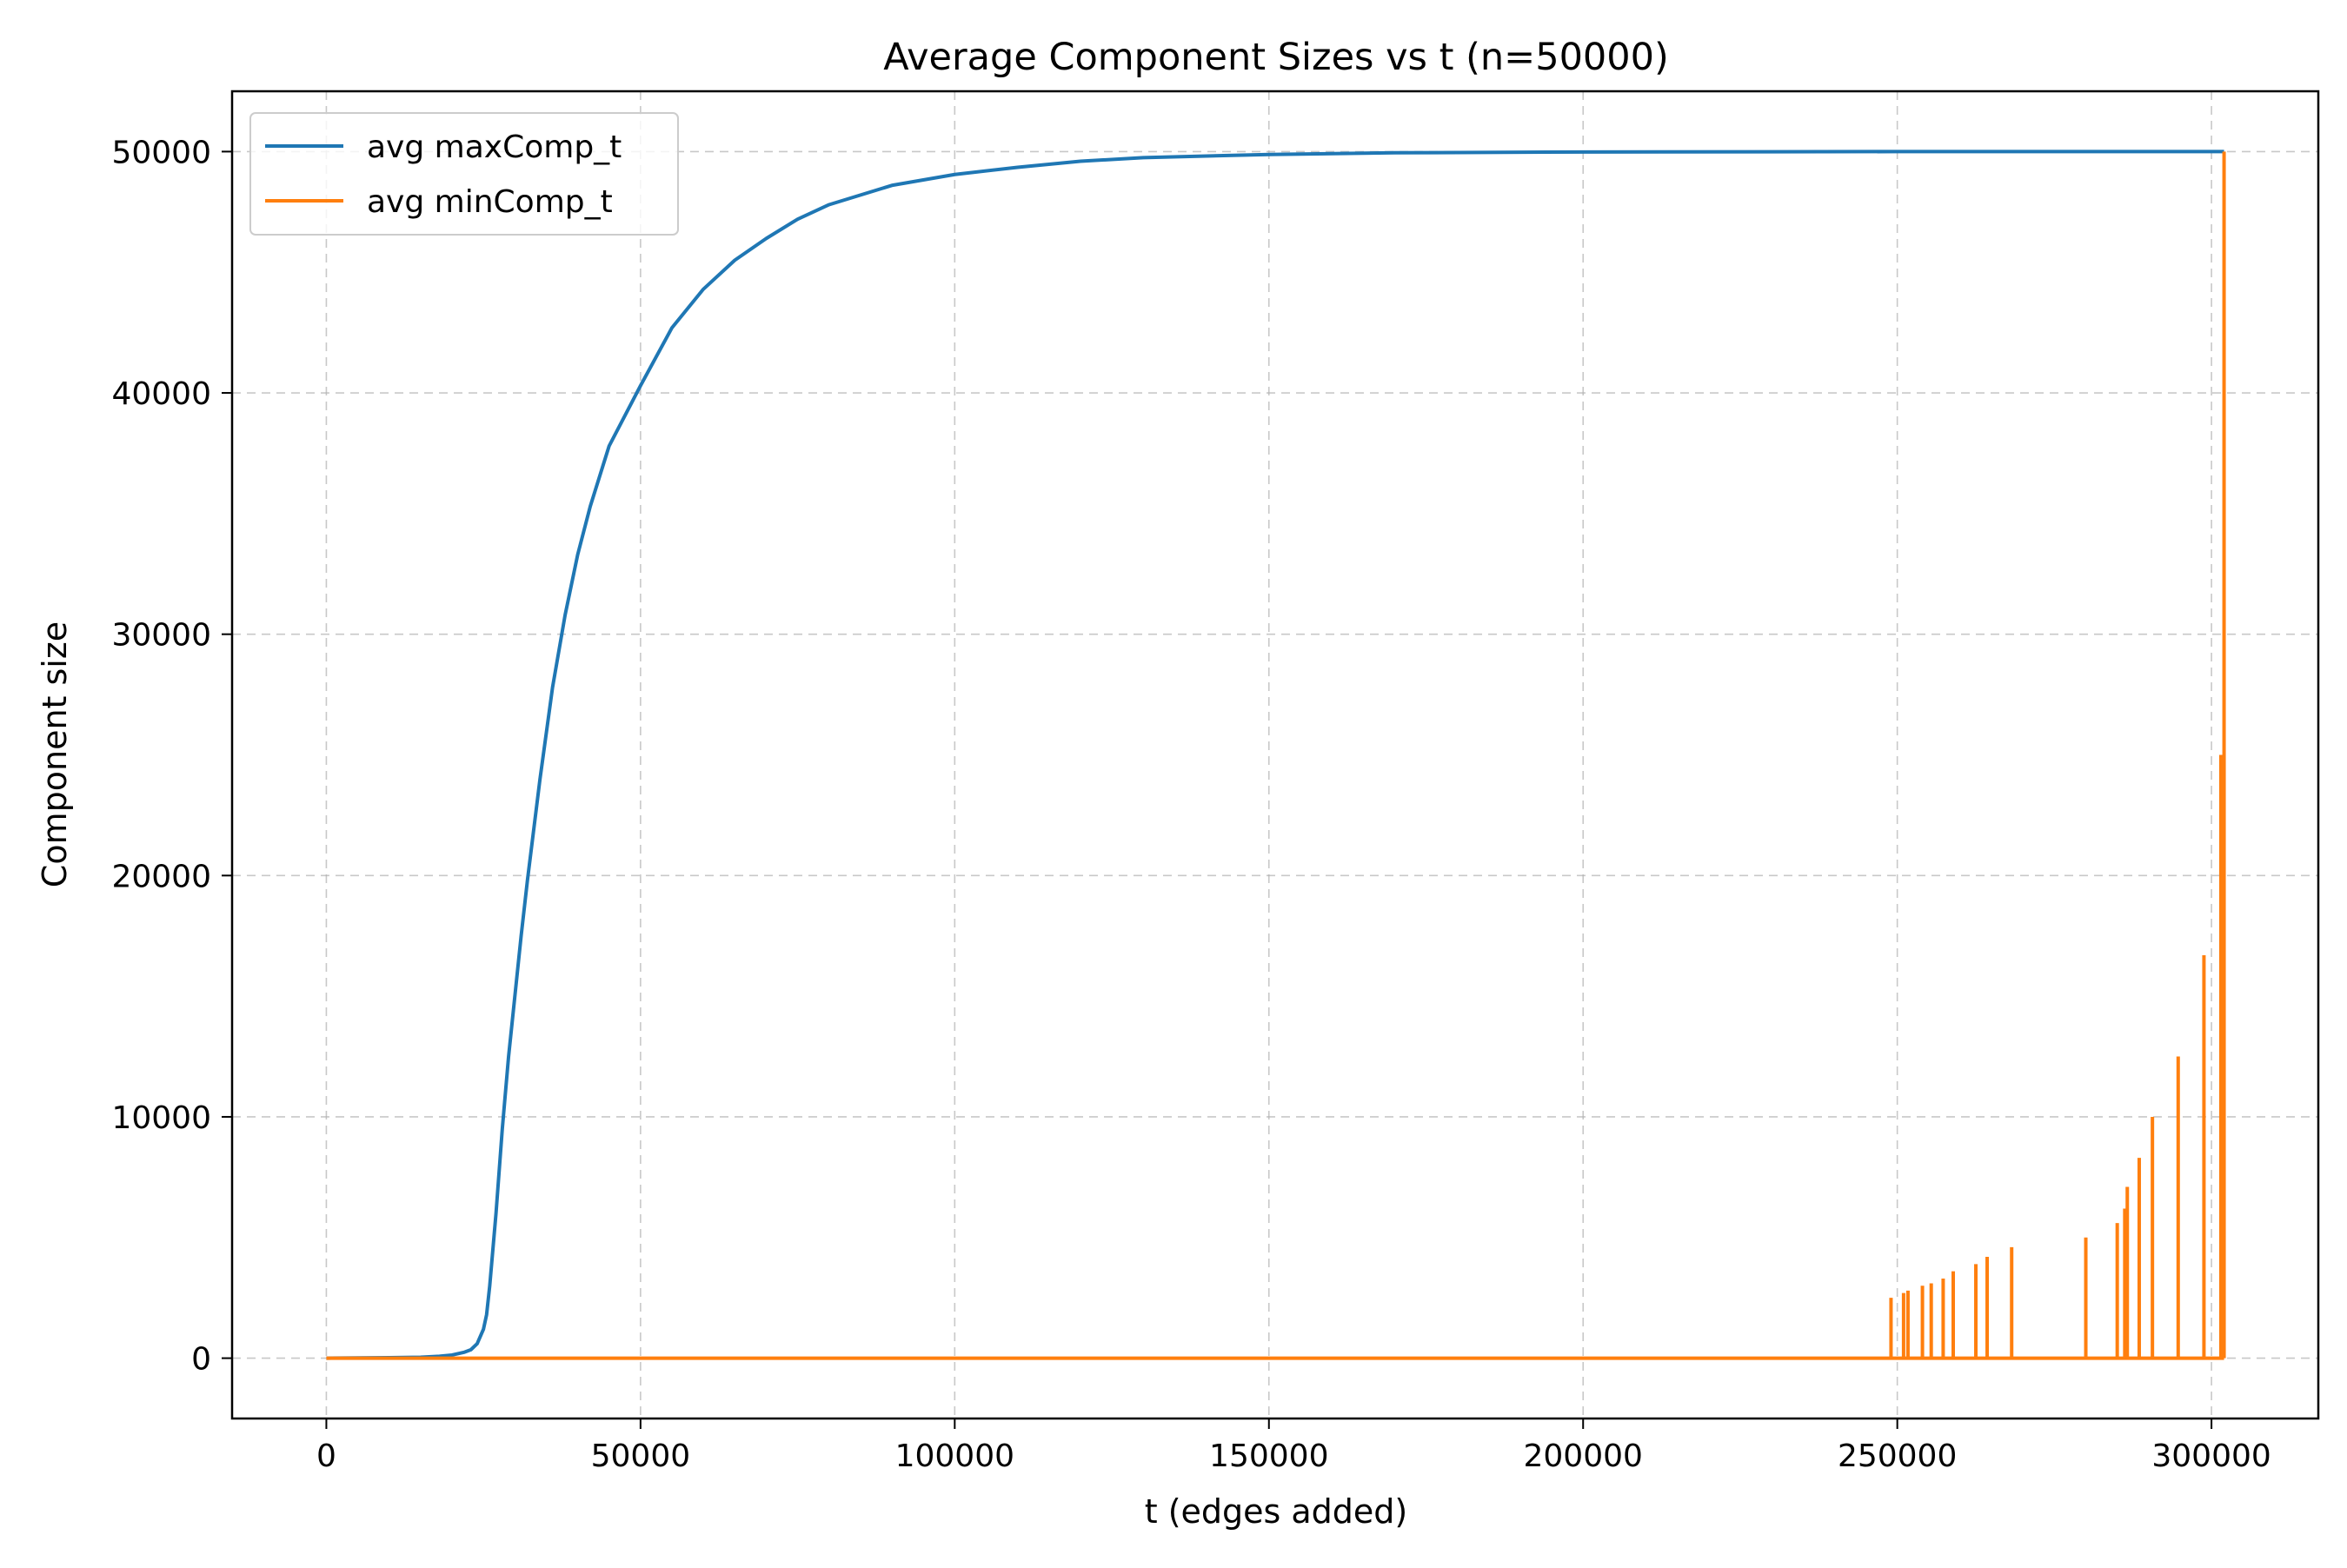 The height and width of the screenshot is (1568, 2347). I want to click on x-tick-label: 250000, so click(1897, 1456).